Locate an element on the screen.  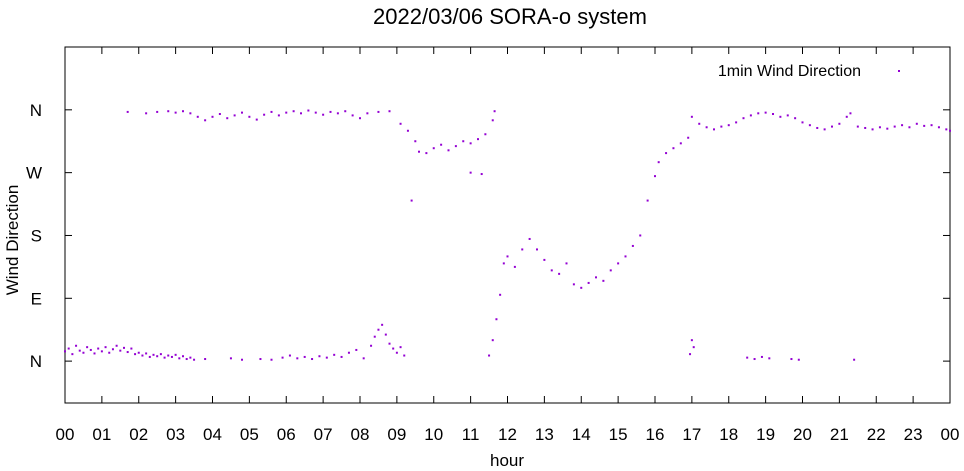
x-tick-label: 03 is located at coordinates (175, 434).